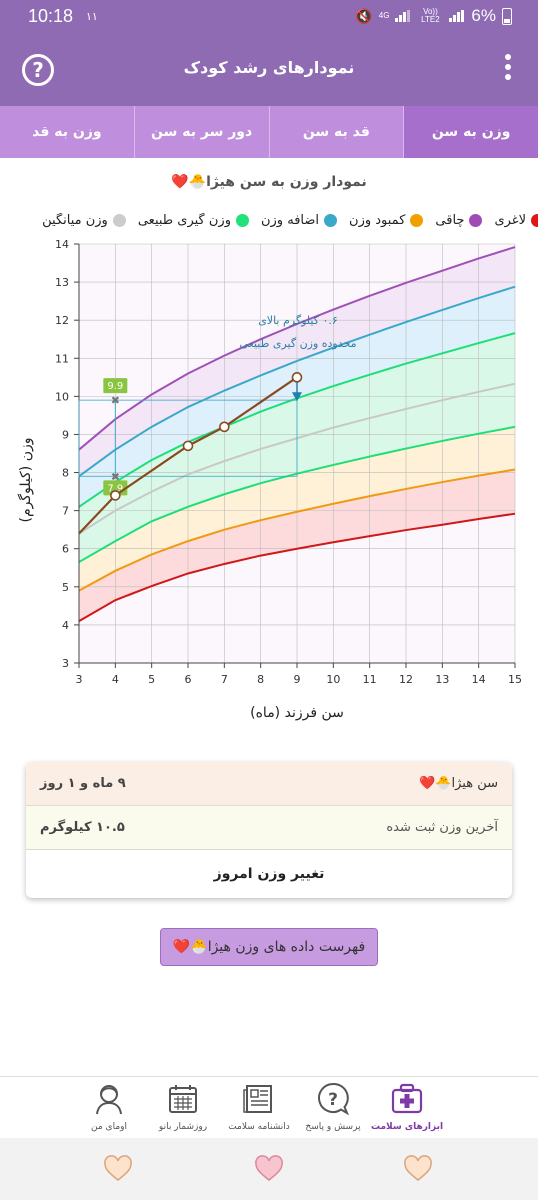 The width and height of the screenshot is (538, 1200). I want to click on range-badge, so click(115, 386).